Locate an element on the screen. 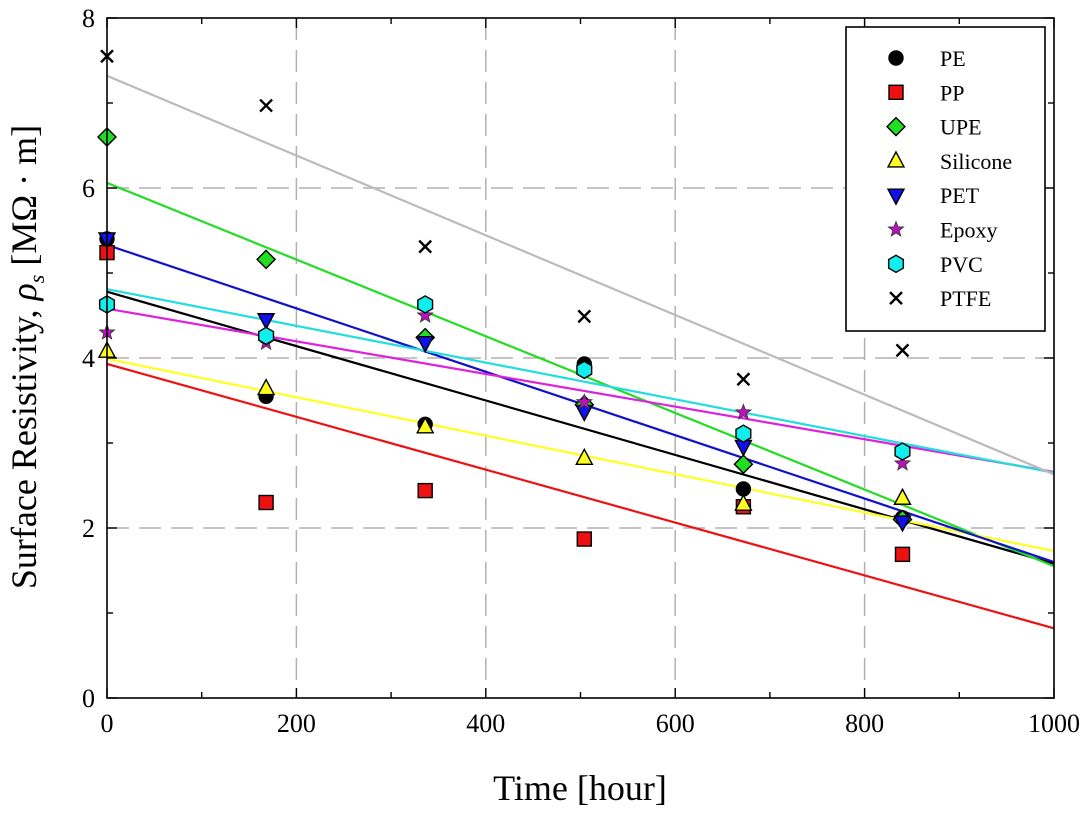 The height and width of the screenshot is (813, 1087). legend-marker-pet is located at coordinates (896, 197).